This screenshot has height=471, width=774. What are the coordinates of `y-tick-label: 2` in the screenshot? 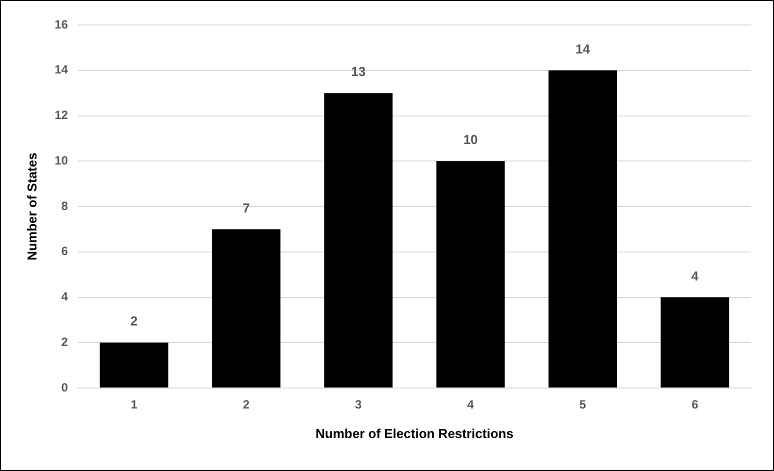 It's located at (64, 341).